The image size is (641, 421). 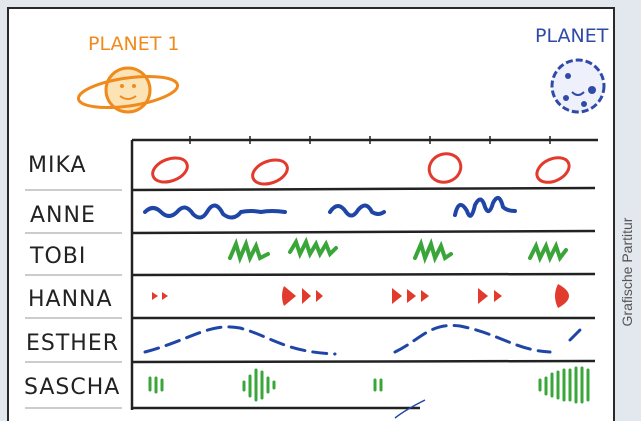 I want to click on voice-name: ANNE, so click(x=63, y=215).